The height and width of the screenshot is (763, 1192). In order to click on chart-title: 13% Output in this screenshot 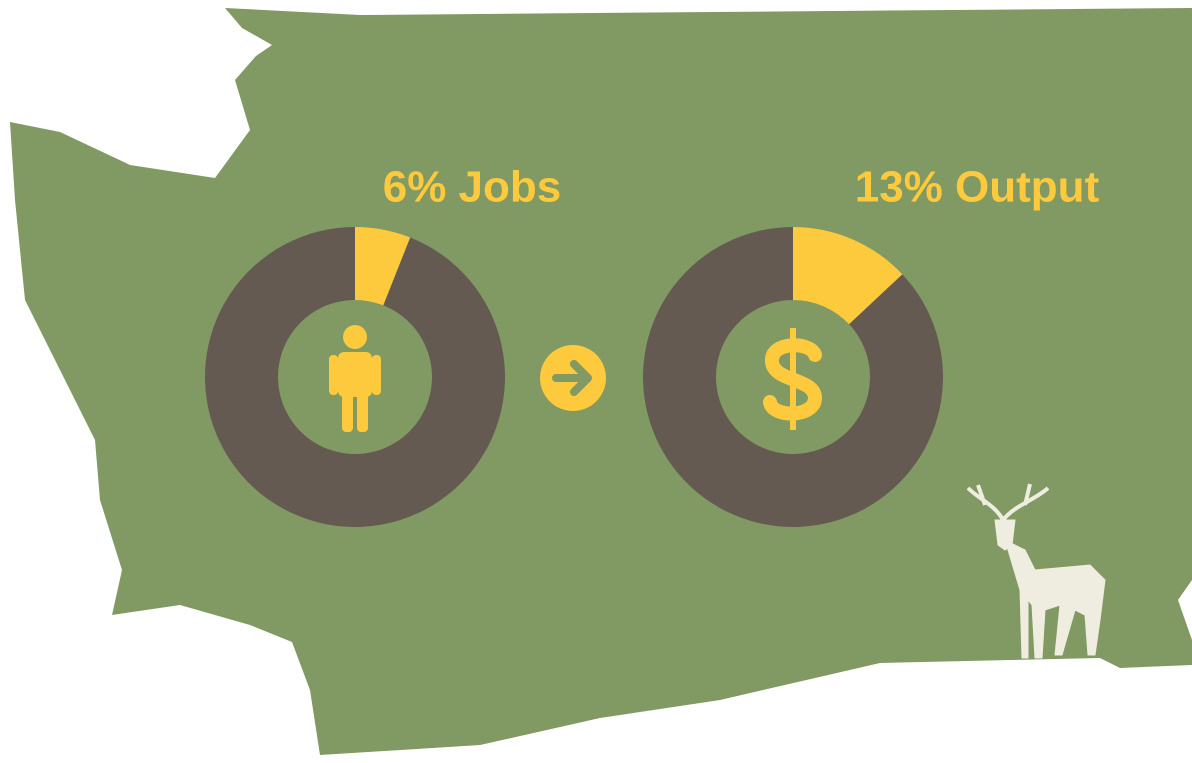, I will do `click(977, 187)`.